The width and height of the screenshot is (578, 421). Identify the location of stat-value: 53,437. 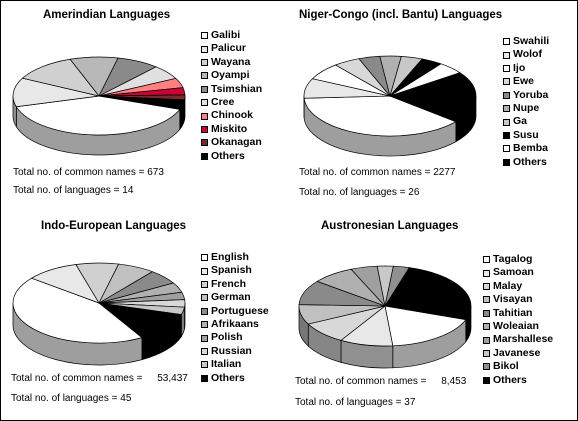
(172, 378).